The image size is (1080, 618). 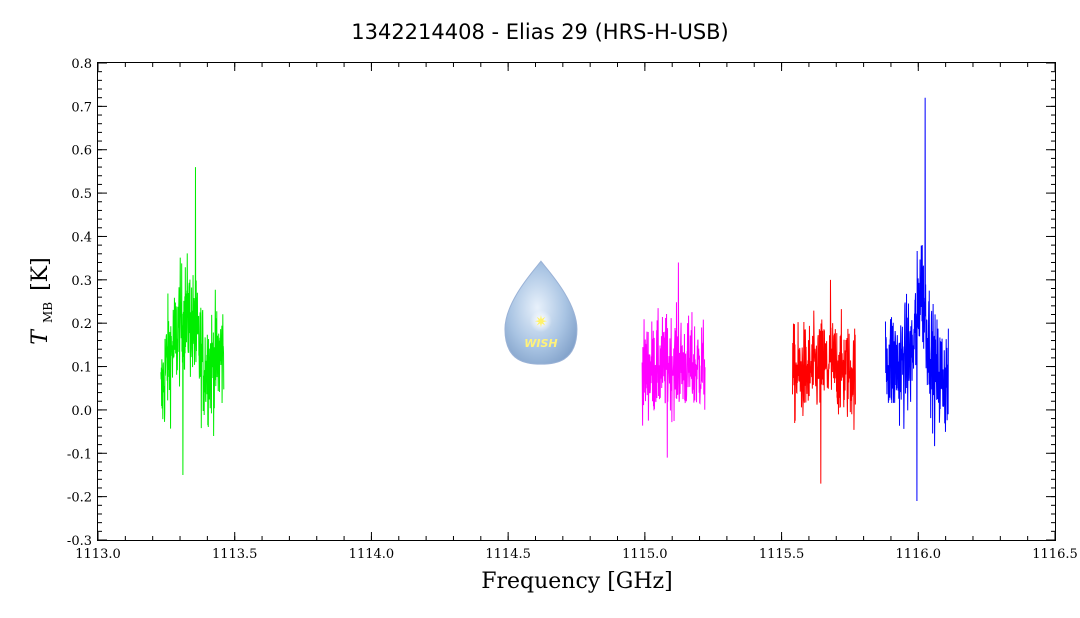 I want to click on x-tick-label: 1114.0, so click(x=372, y=554).